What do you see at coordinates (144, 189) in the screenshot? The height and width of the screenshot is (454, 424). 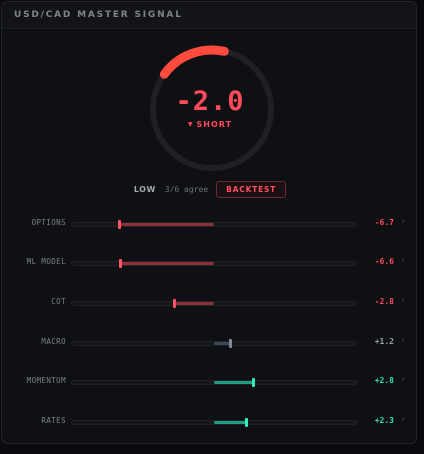 I see `confidence-level: LOW` at bounding box center [144, 189].